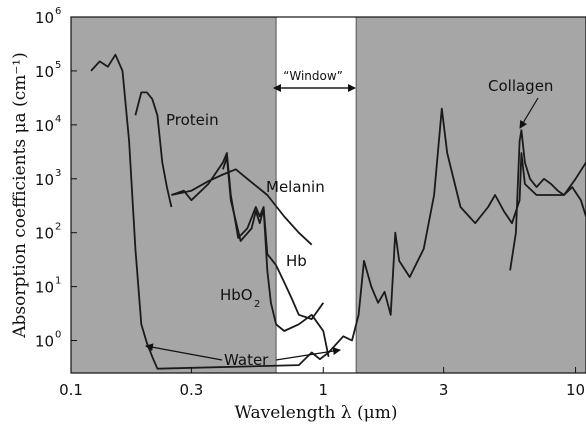  Describe the element at coordinates (71, 390) in the screenshot. I see `x-tick-label: 0.1` at that location.